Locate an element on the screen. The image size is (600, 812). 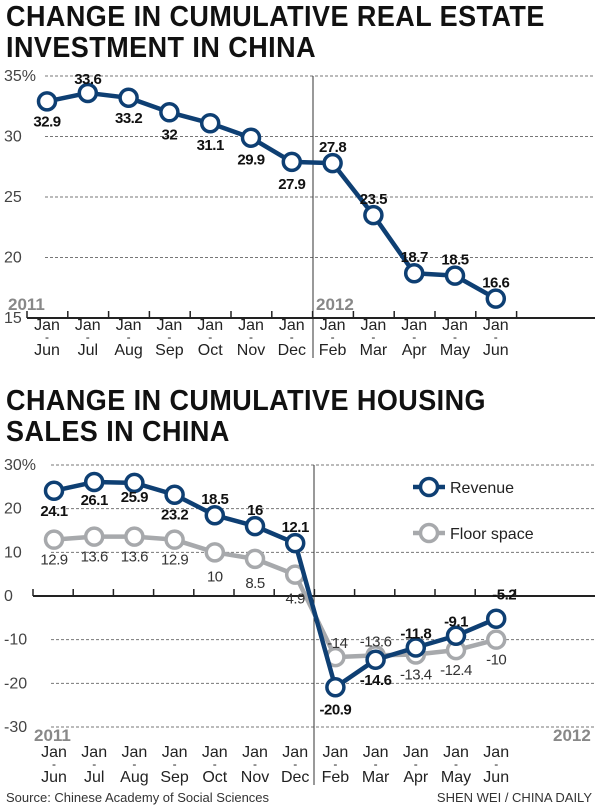
data-label: -14.6 is located at coordinates (376, 680).